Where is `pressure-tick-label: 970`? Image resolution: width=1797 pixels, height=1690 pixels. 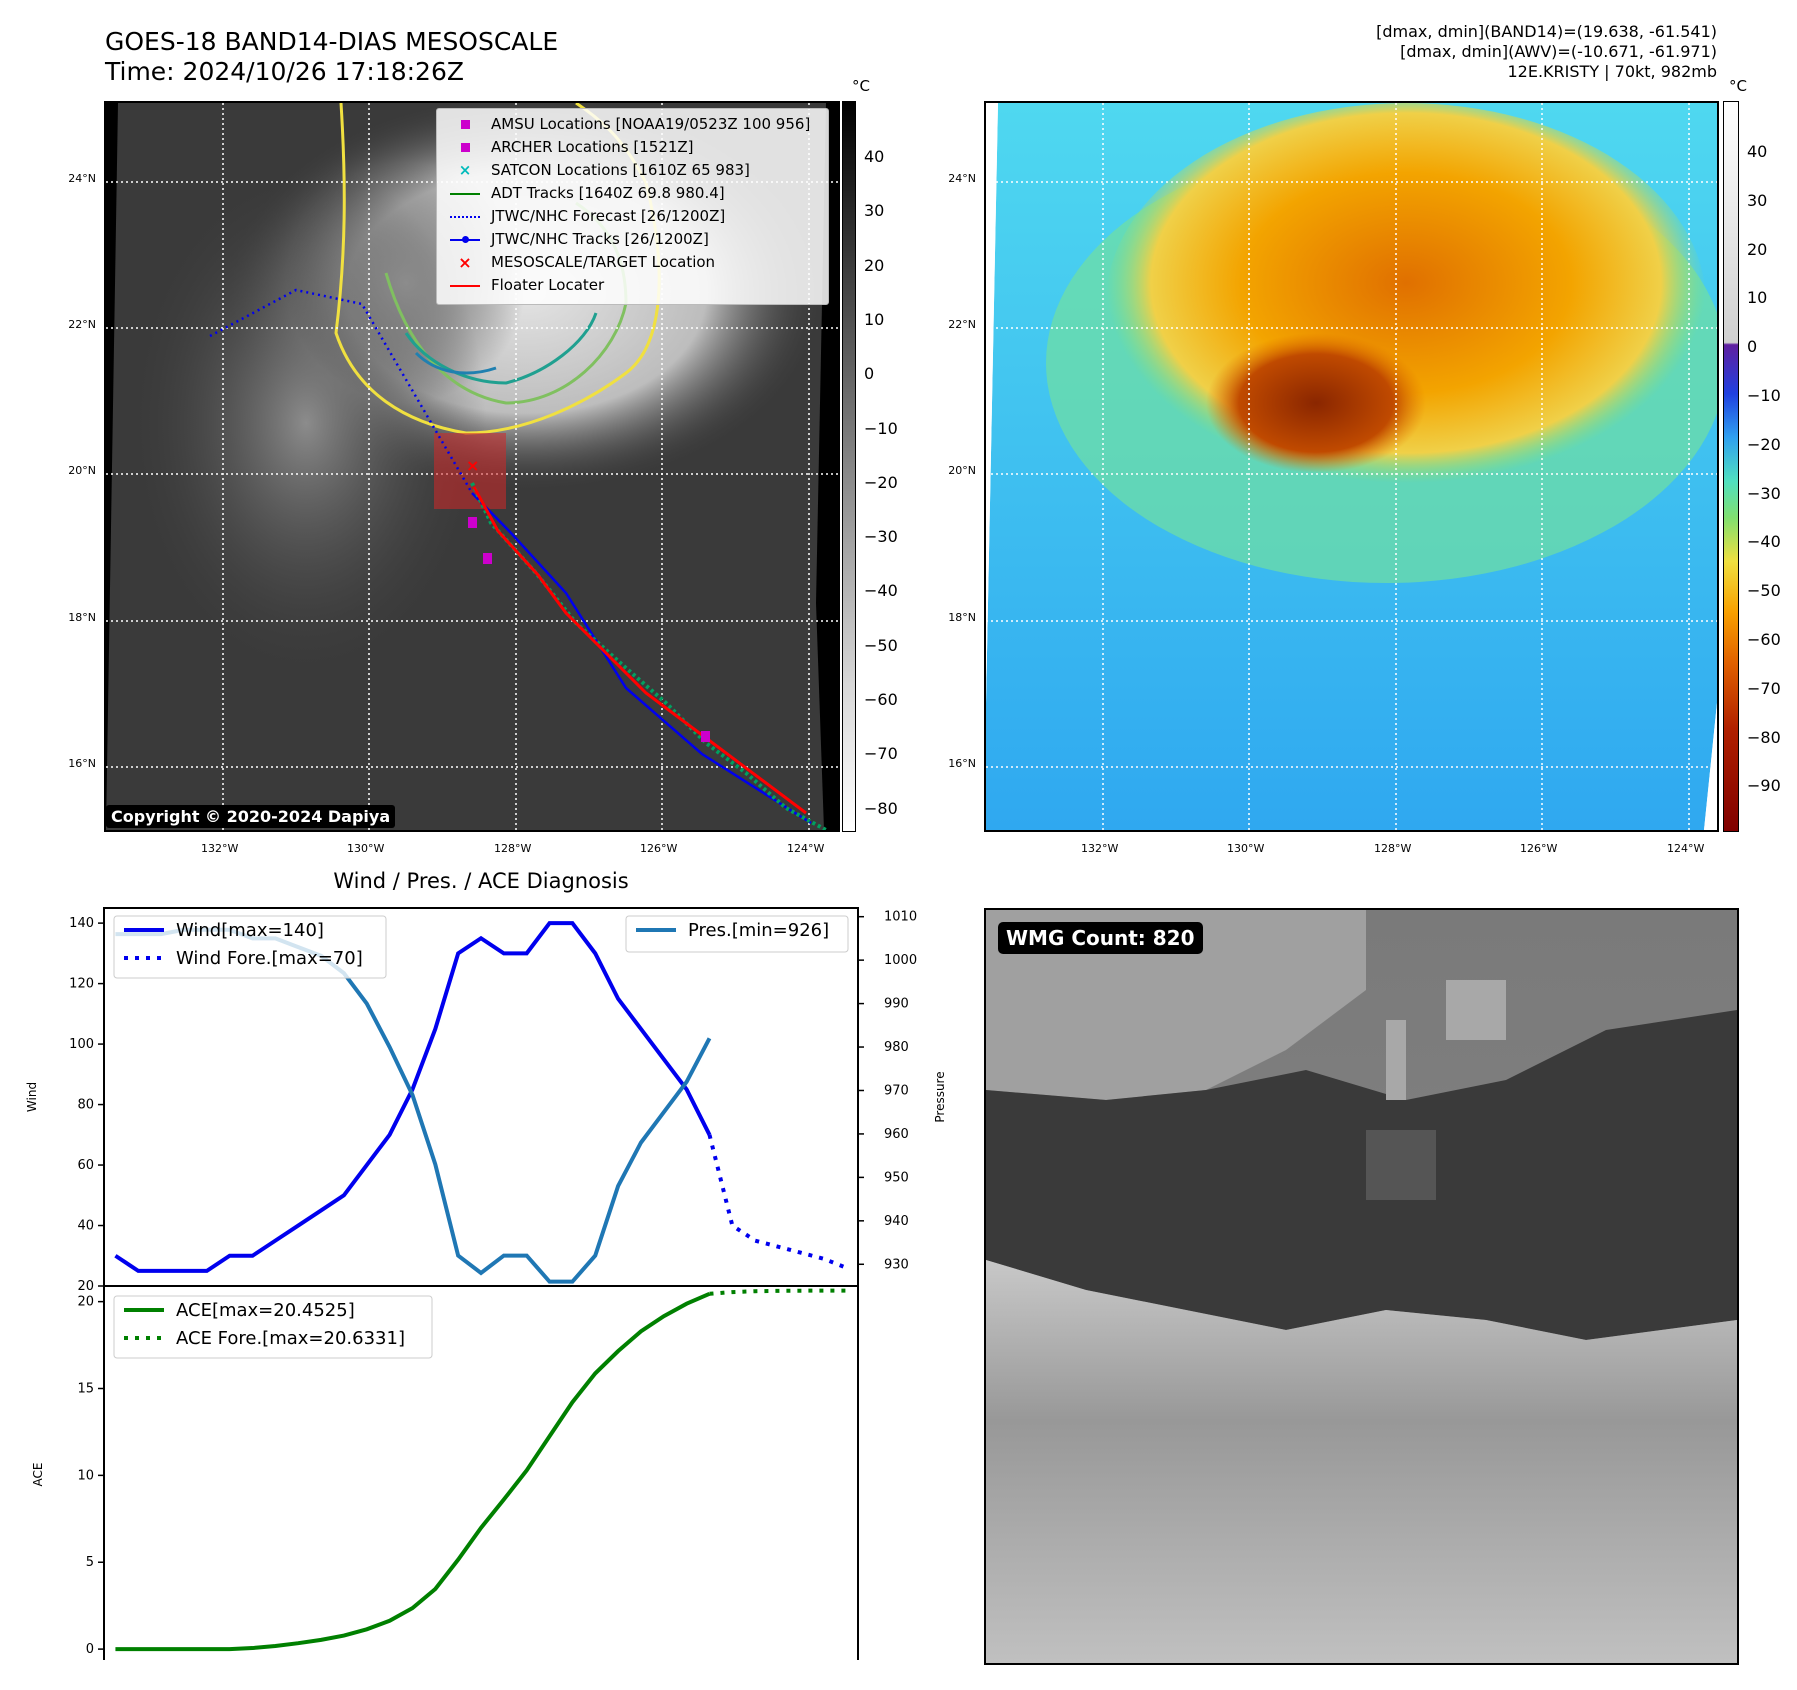
pressure-tick-label: 970 is located at coordinates (896, 1090).